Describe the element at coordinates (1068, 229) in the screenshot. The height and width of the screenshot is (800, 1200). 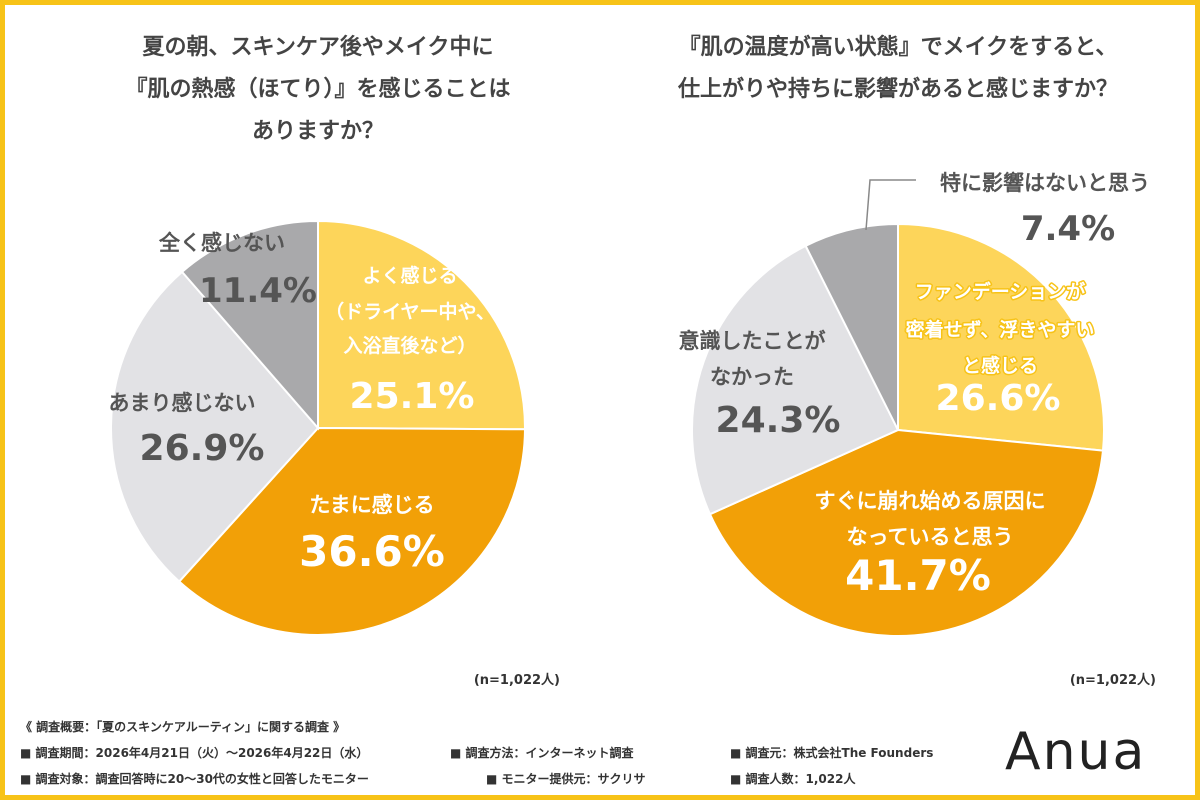
I see `slice-value-label: 7.4%` at that location.